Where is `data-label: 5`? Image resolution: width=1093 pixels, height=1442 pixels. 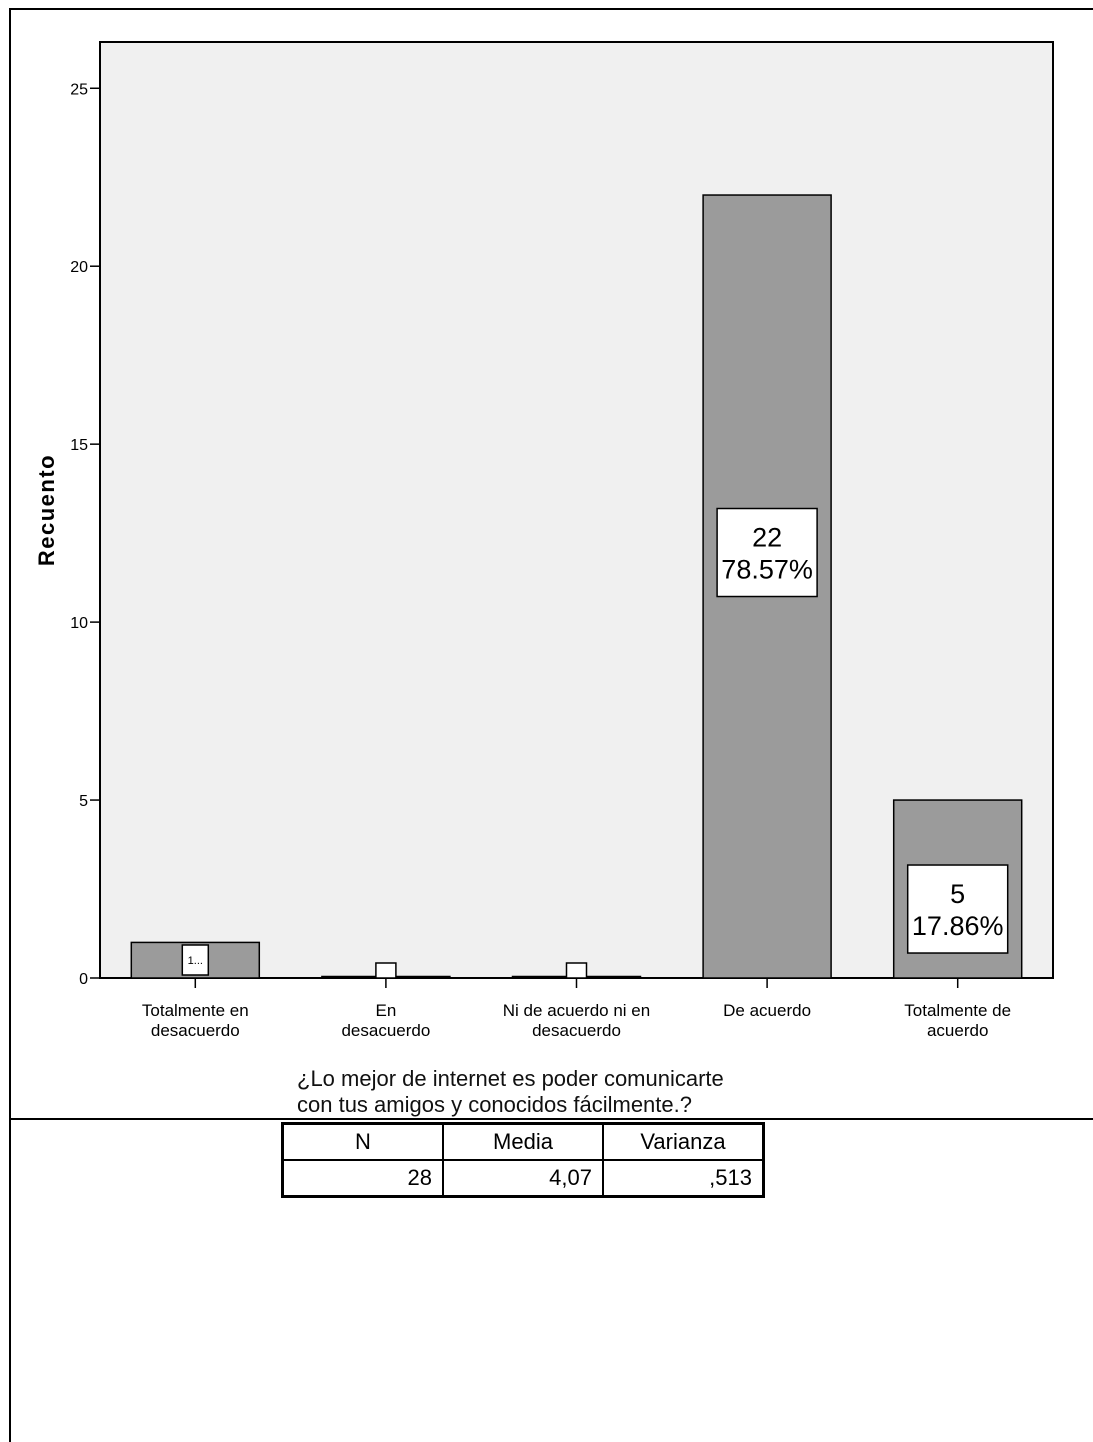
data-label: 5 is located at coordinates (957, 894).